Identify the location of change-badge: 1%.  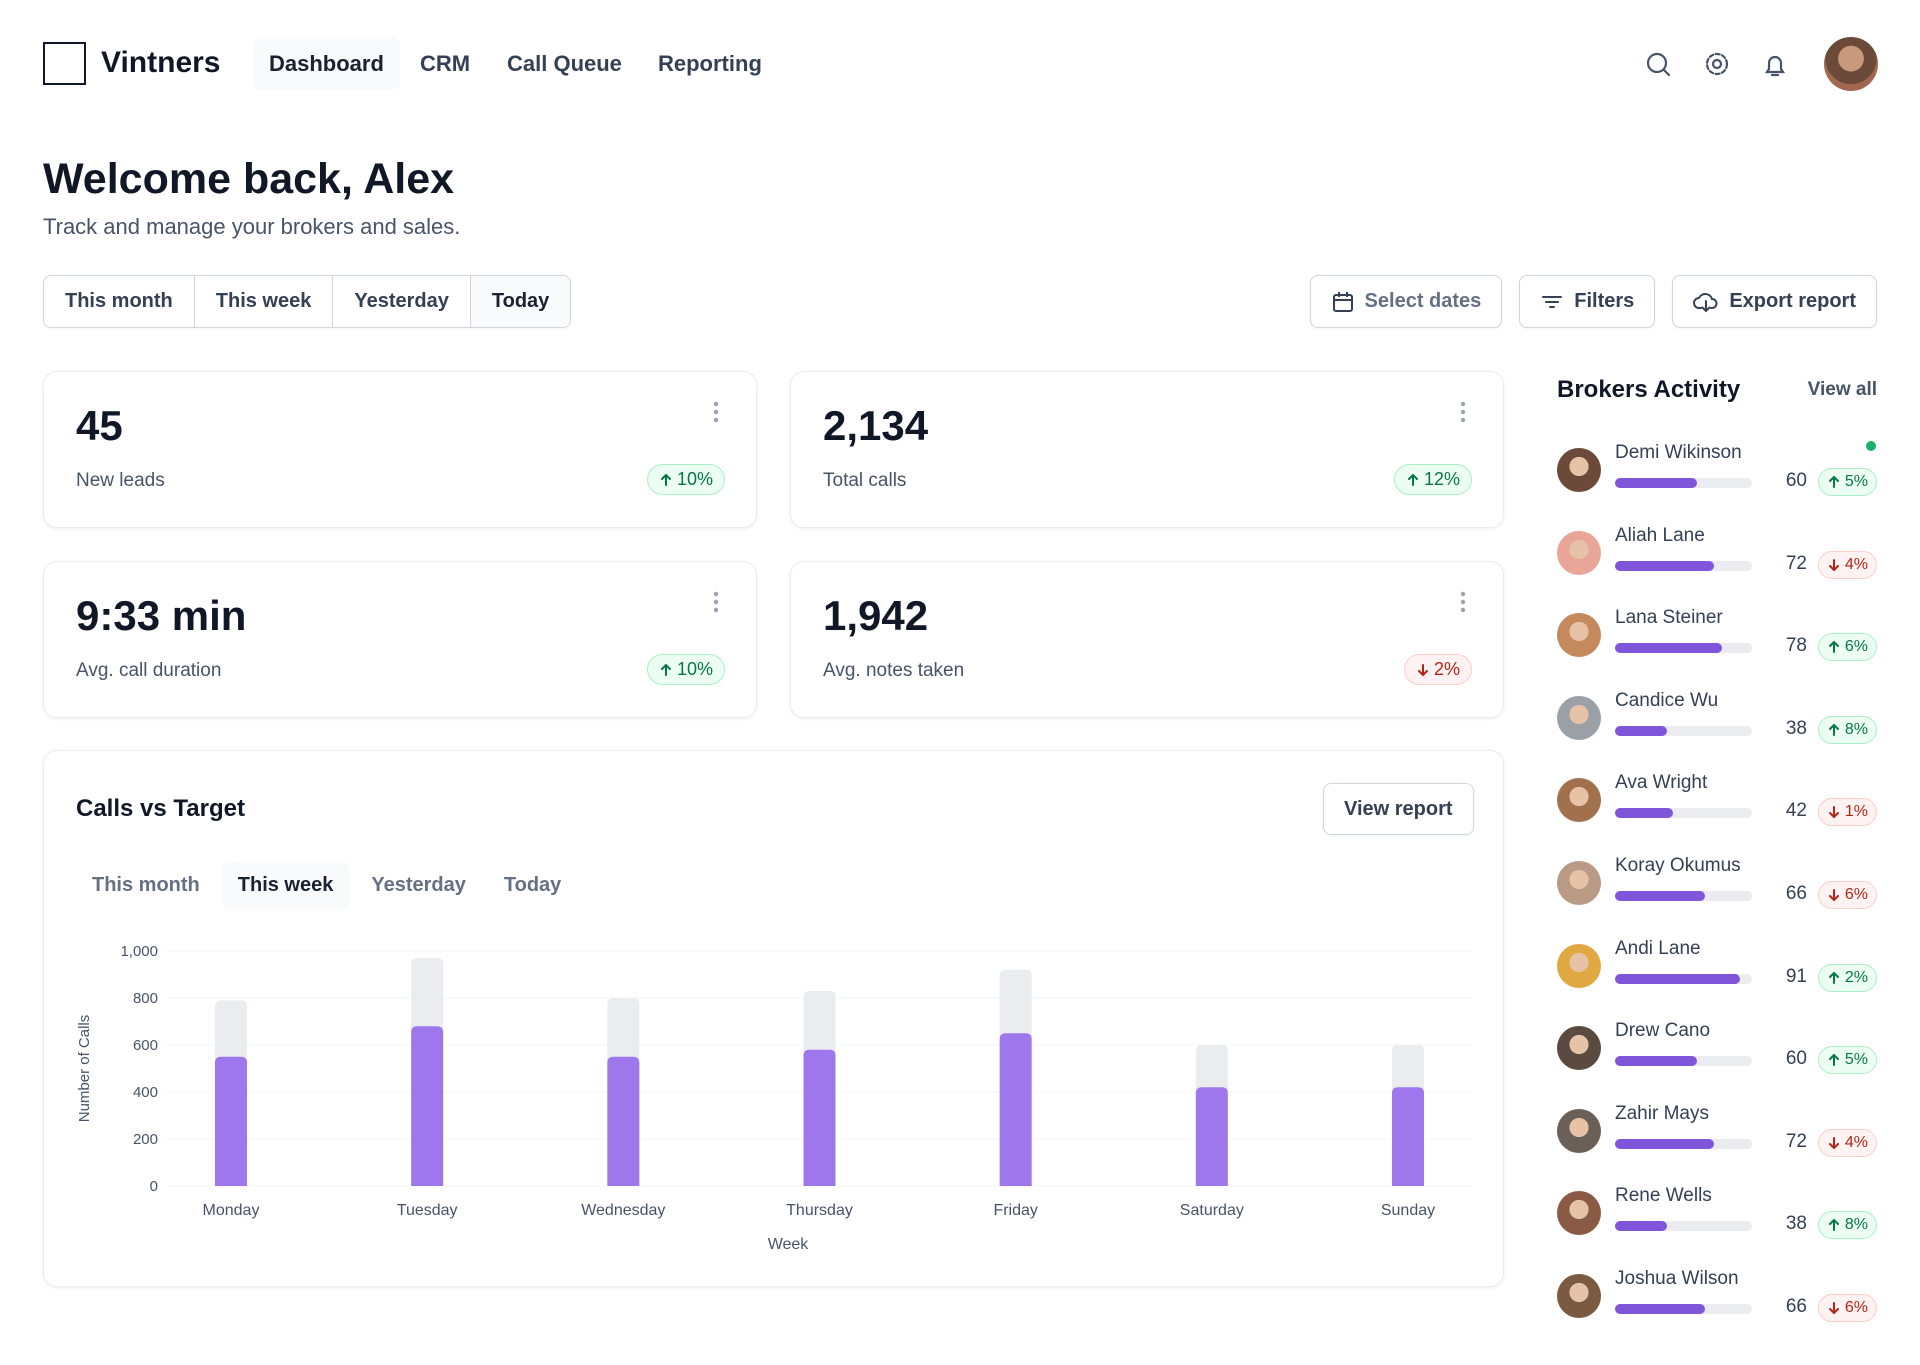
(1847, 812).